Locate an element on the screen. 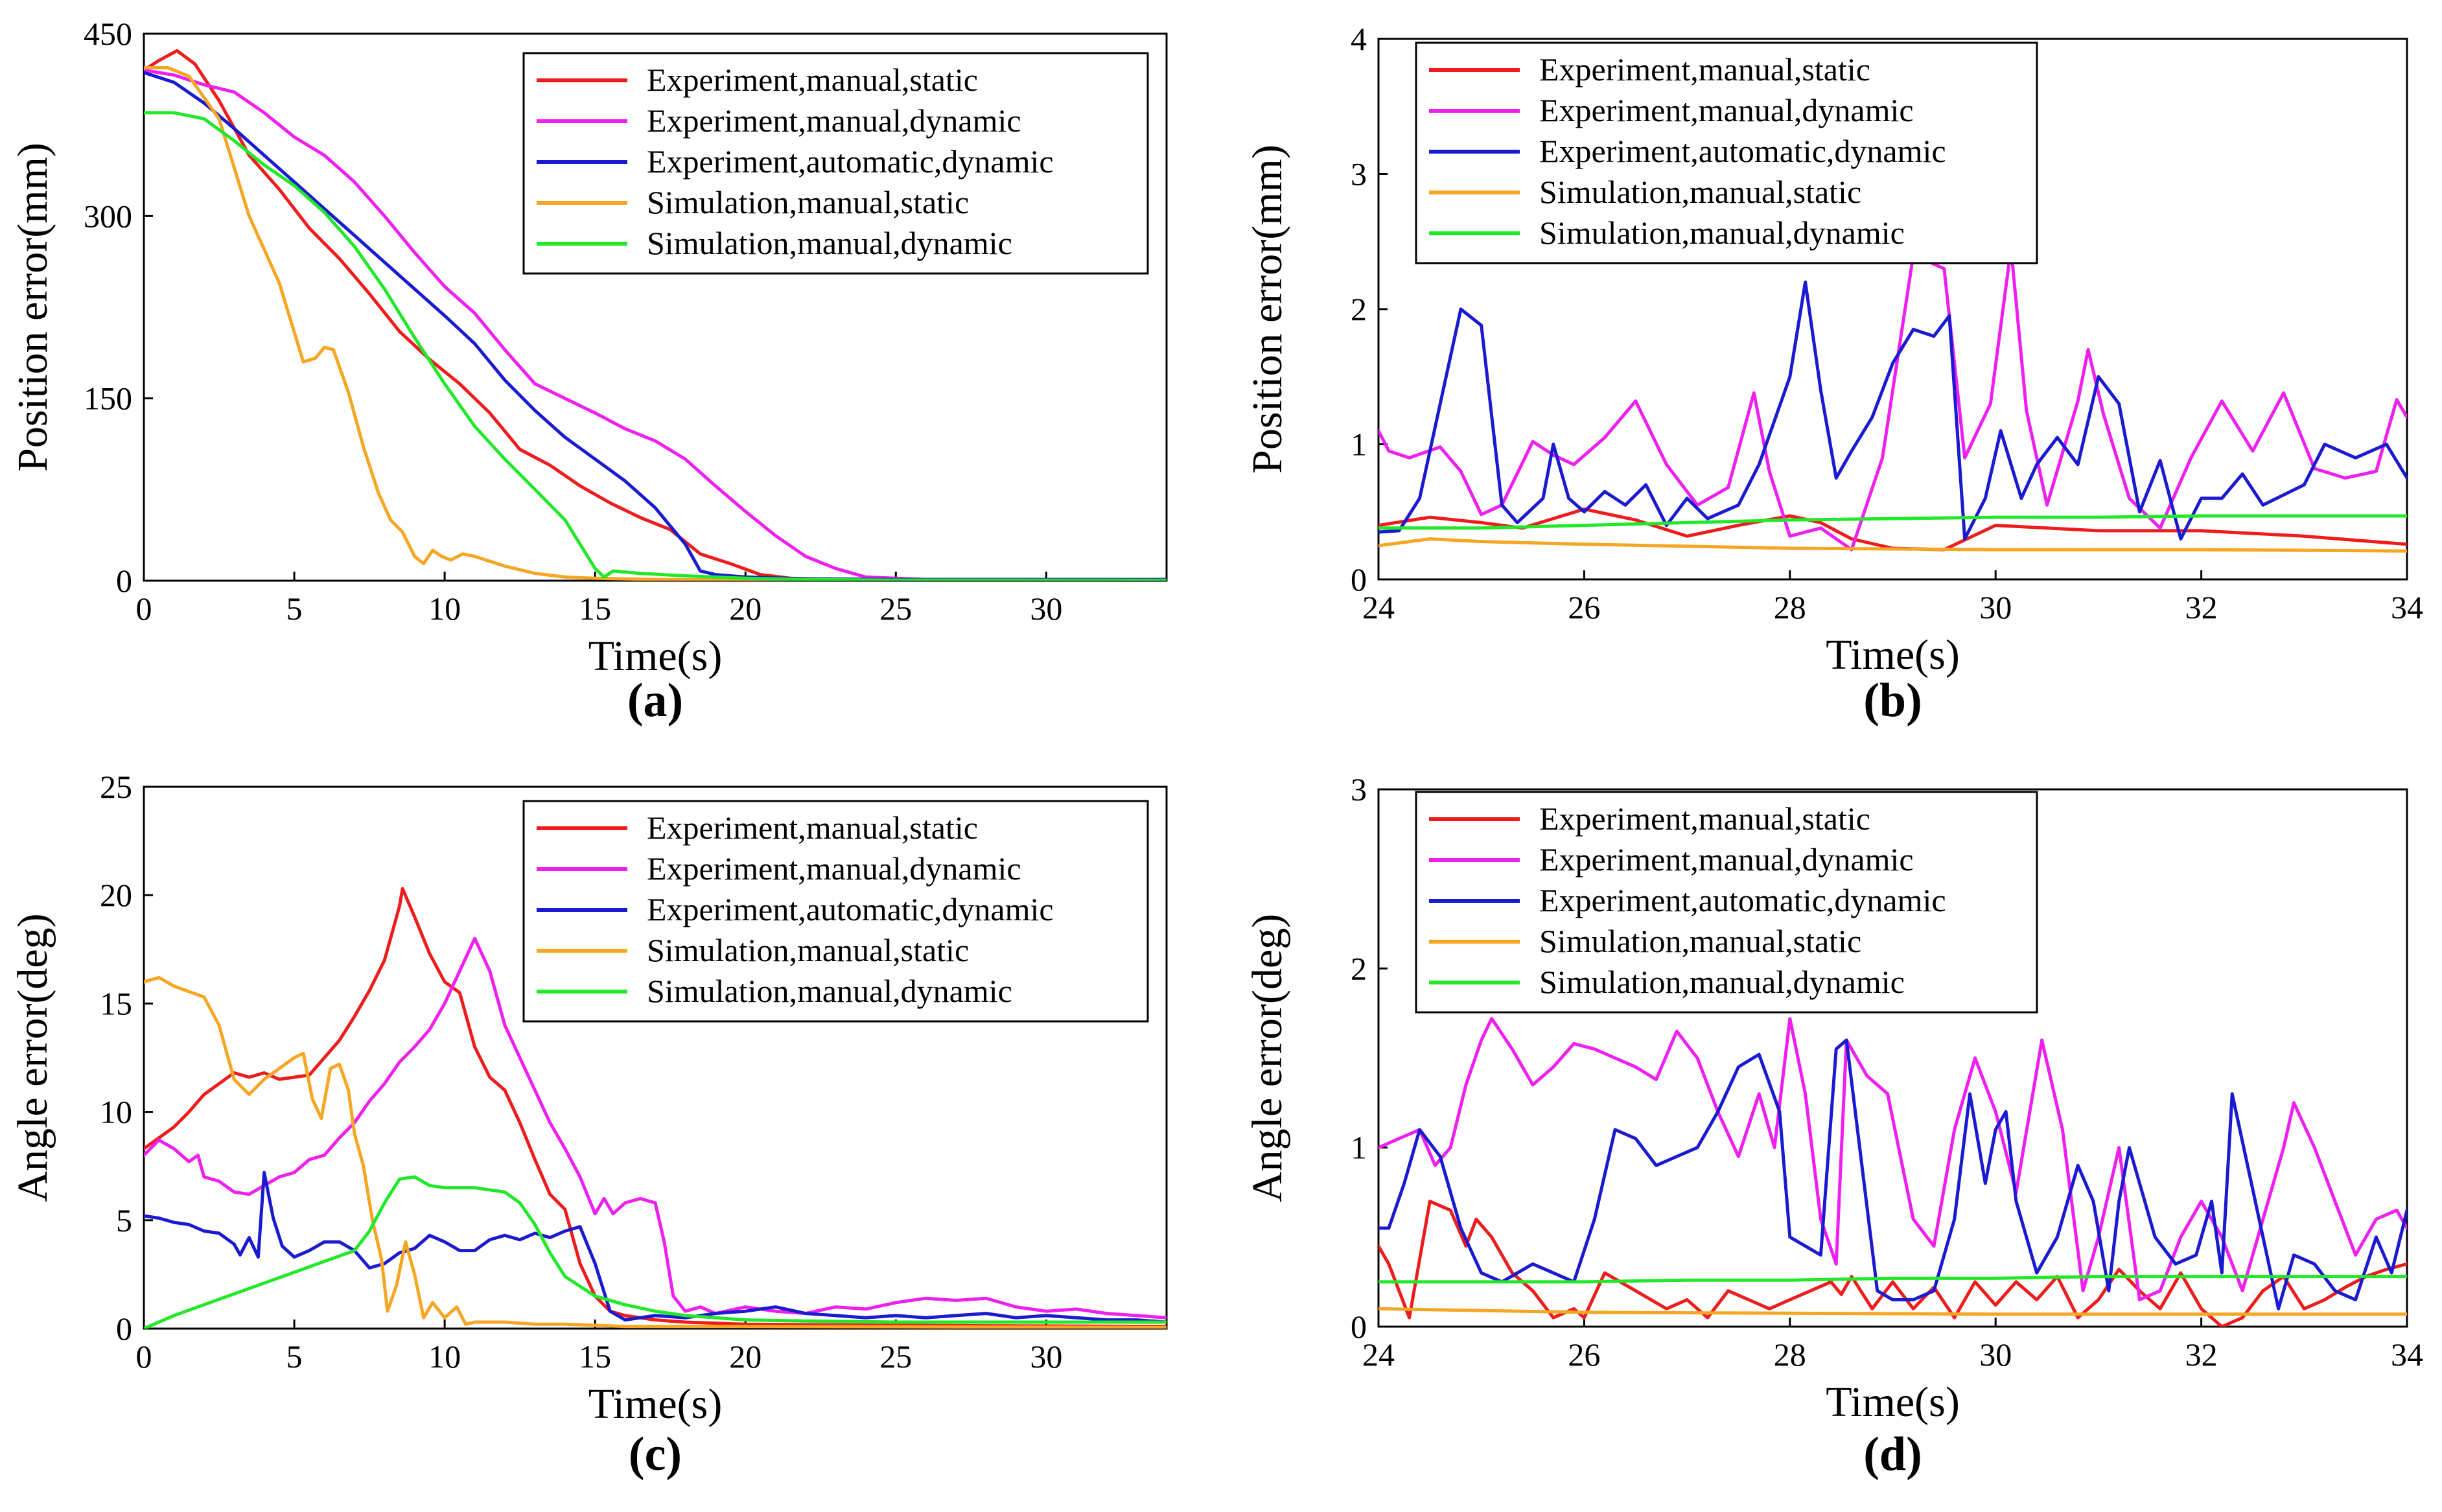 Image resolution: width=2442 pixels, height=1512 pixels. chart-b-x-axis-label: Time(s) is located at coordinates (1893, 655).